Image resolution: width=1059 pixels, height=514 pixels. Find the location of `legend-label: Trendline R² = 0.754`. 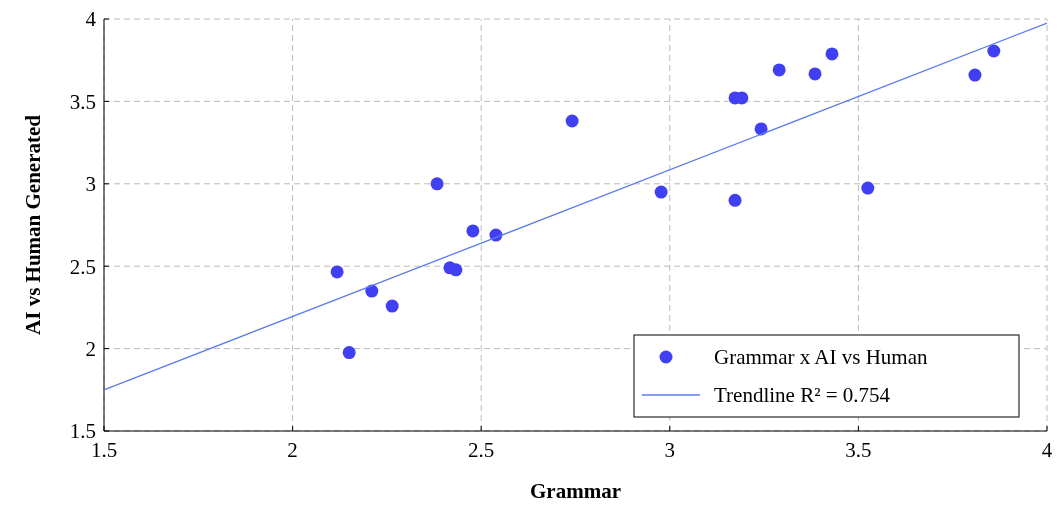

legend-label: Trendline R² = 0.754 is located at coordinates (802, 395).